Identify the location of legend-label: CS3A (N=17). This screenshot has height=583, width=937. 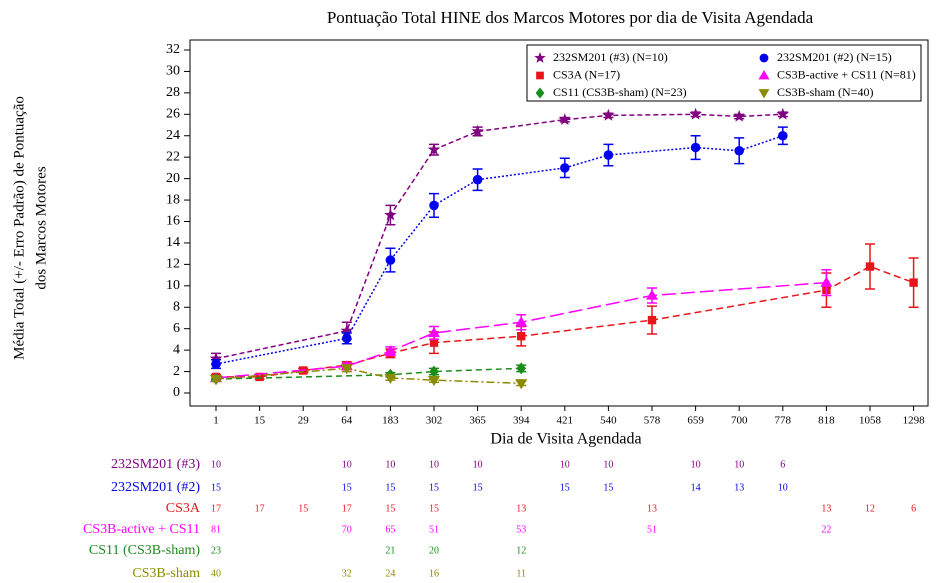
(586, 74).